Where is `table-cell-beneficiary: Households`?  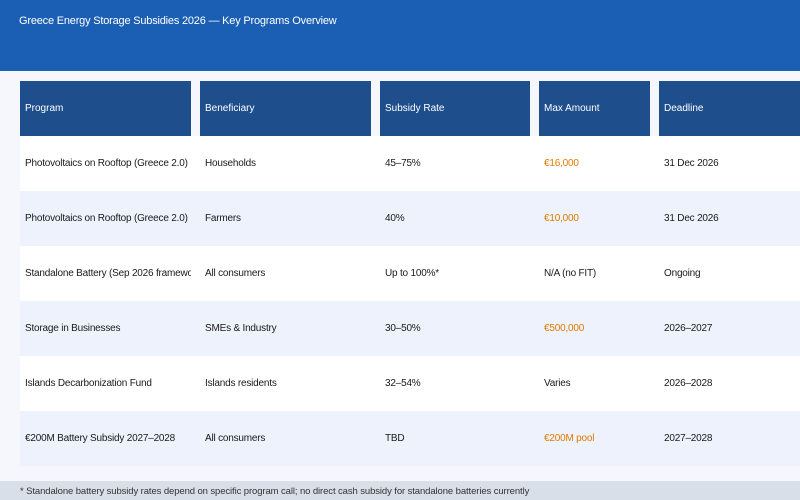 table-cell-beneficiary: Households is located at coordinates (285, 163).